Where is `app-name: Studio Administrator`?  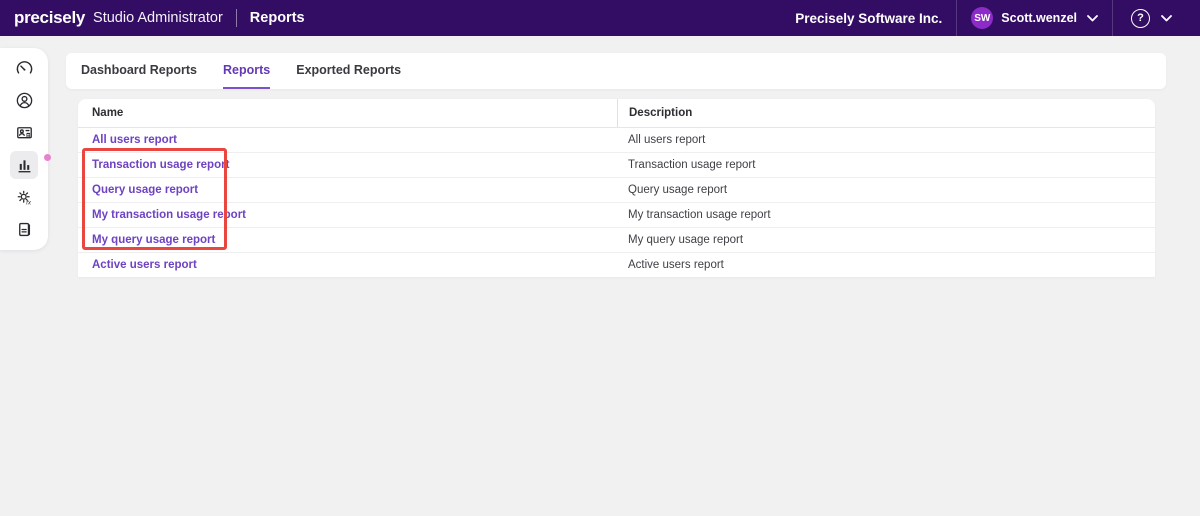
app-name: Studio Administrator is located at coordinates (158, 18).